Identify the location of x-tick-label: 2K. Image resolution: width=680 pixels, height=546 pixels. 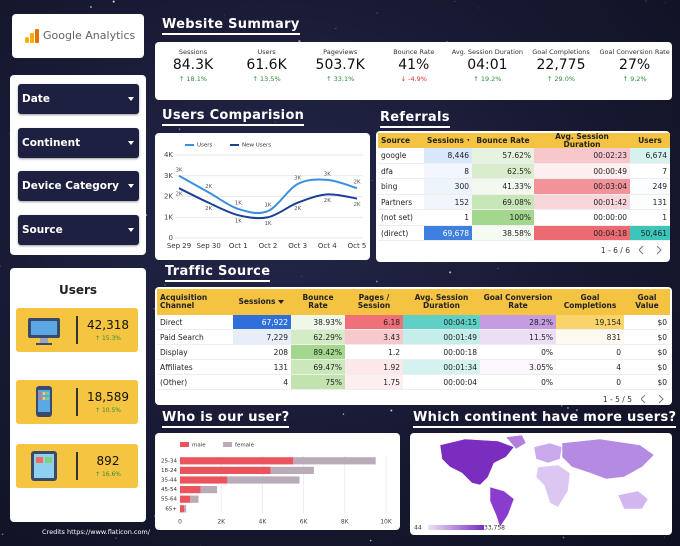
(221, 522).